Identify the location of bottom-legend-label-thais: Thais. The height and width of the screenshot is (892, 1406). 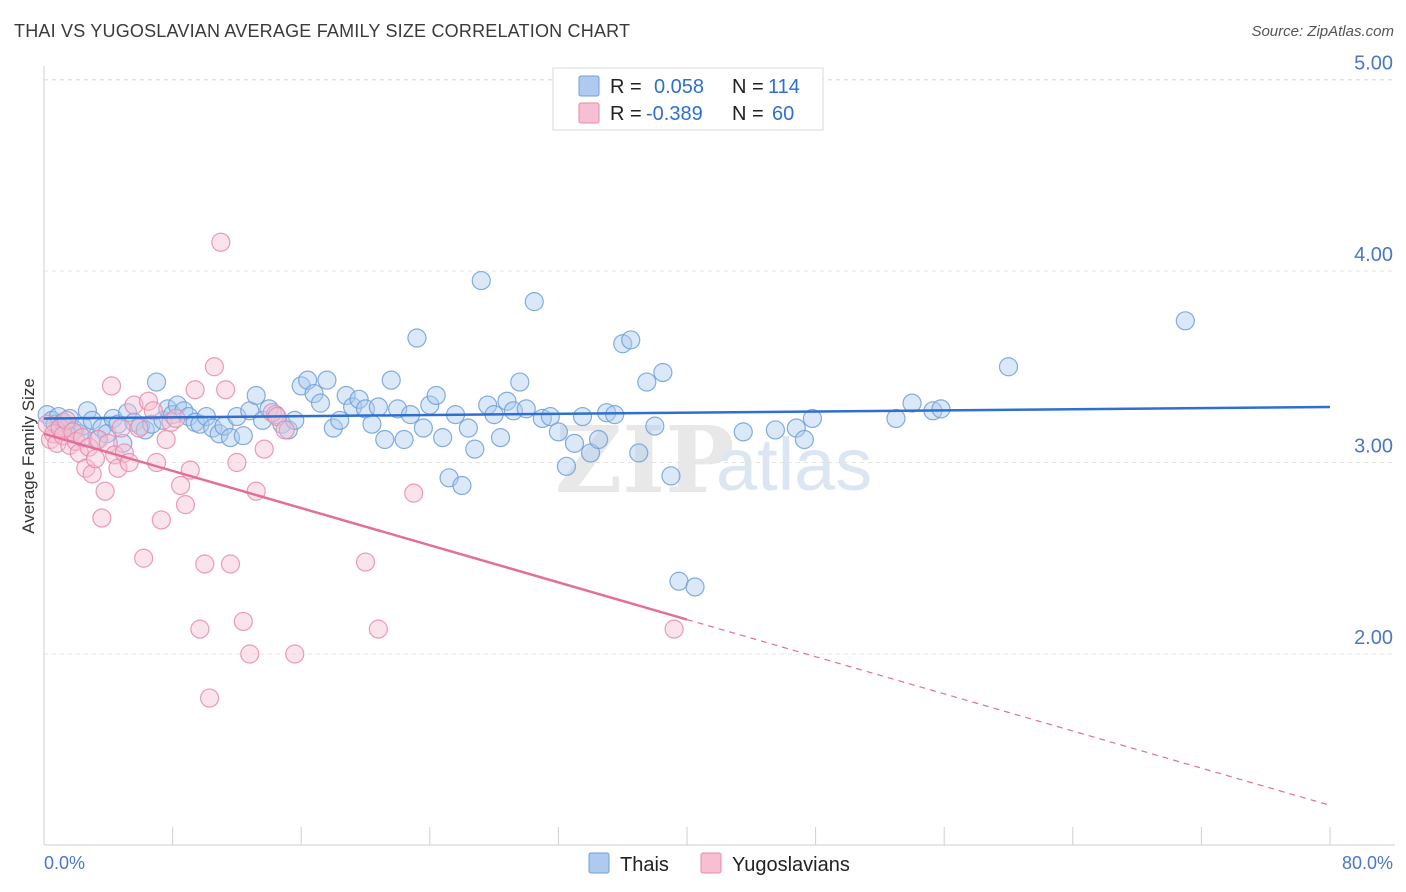
(644, 865).